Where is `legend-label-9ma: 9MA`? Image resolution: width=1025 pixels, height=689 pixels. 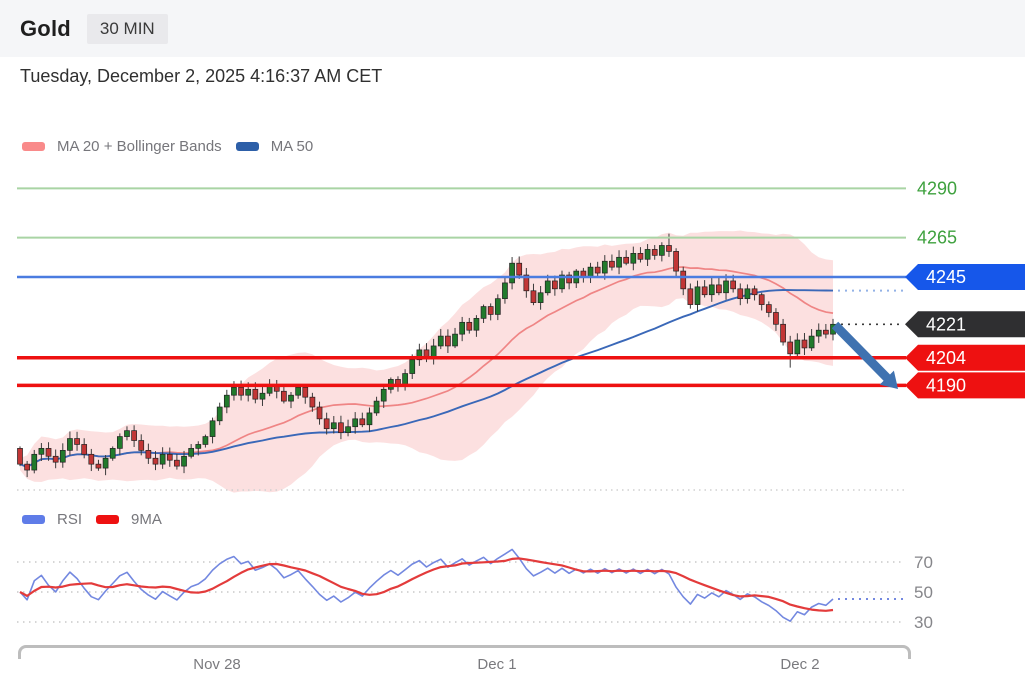 legend-label-9ma: 9MA is located at coordinates (146, 519).